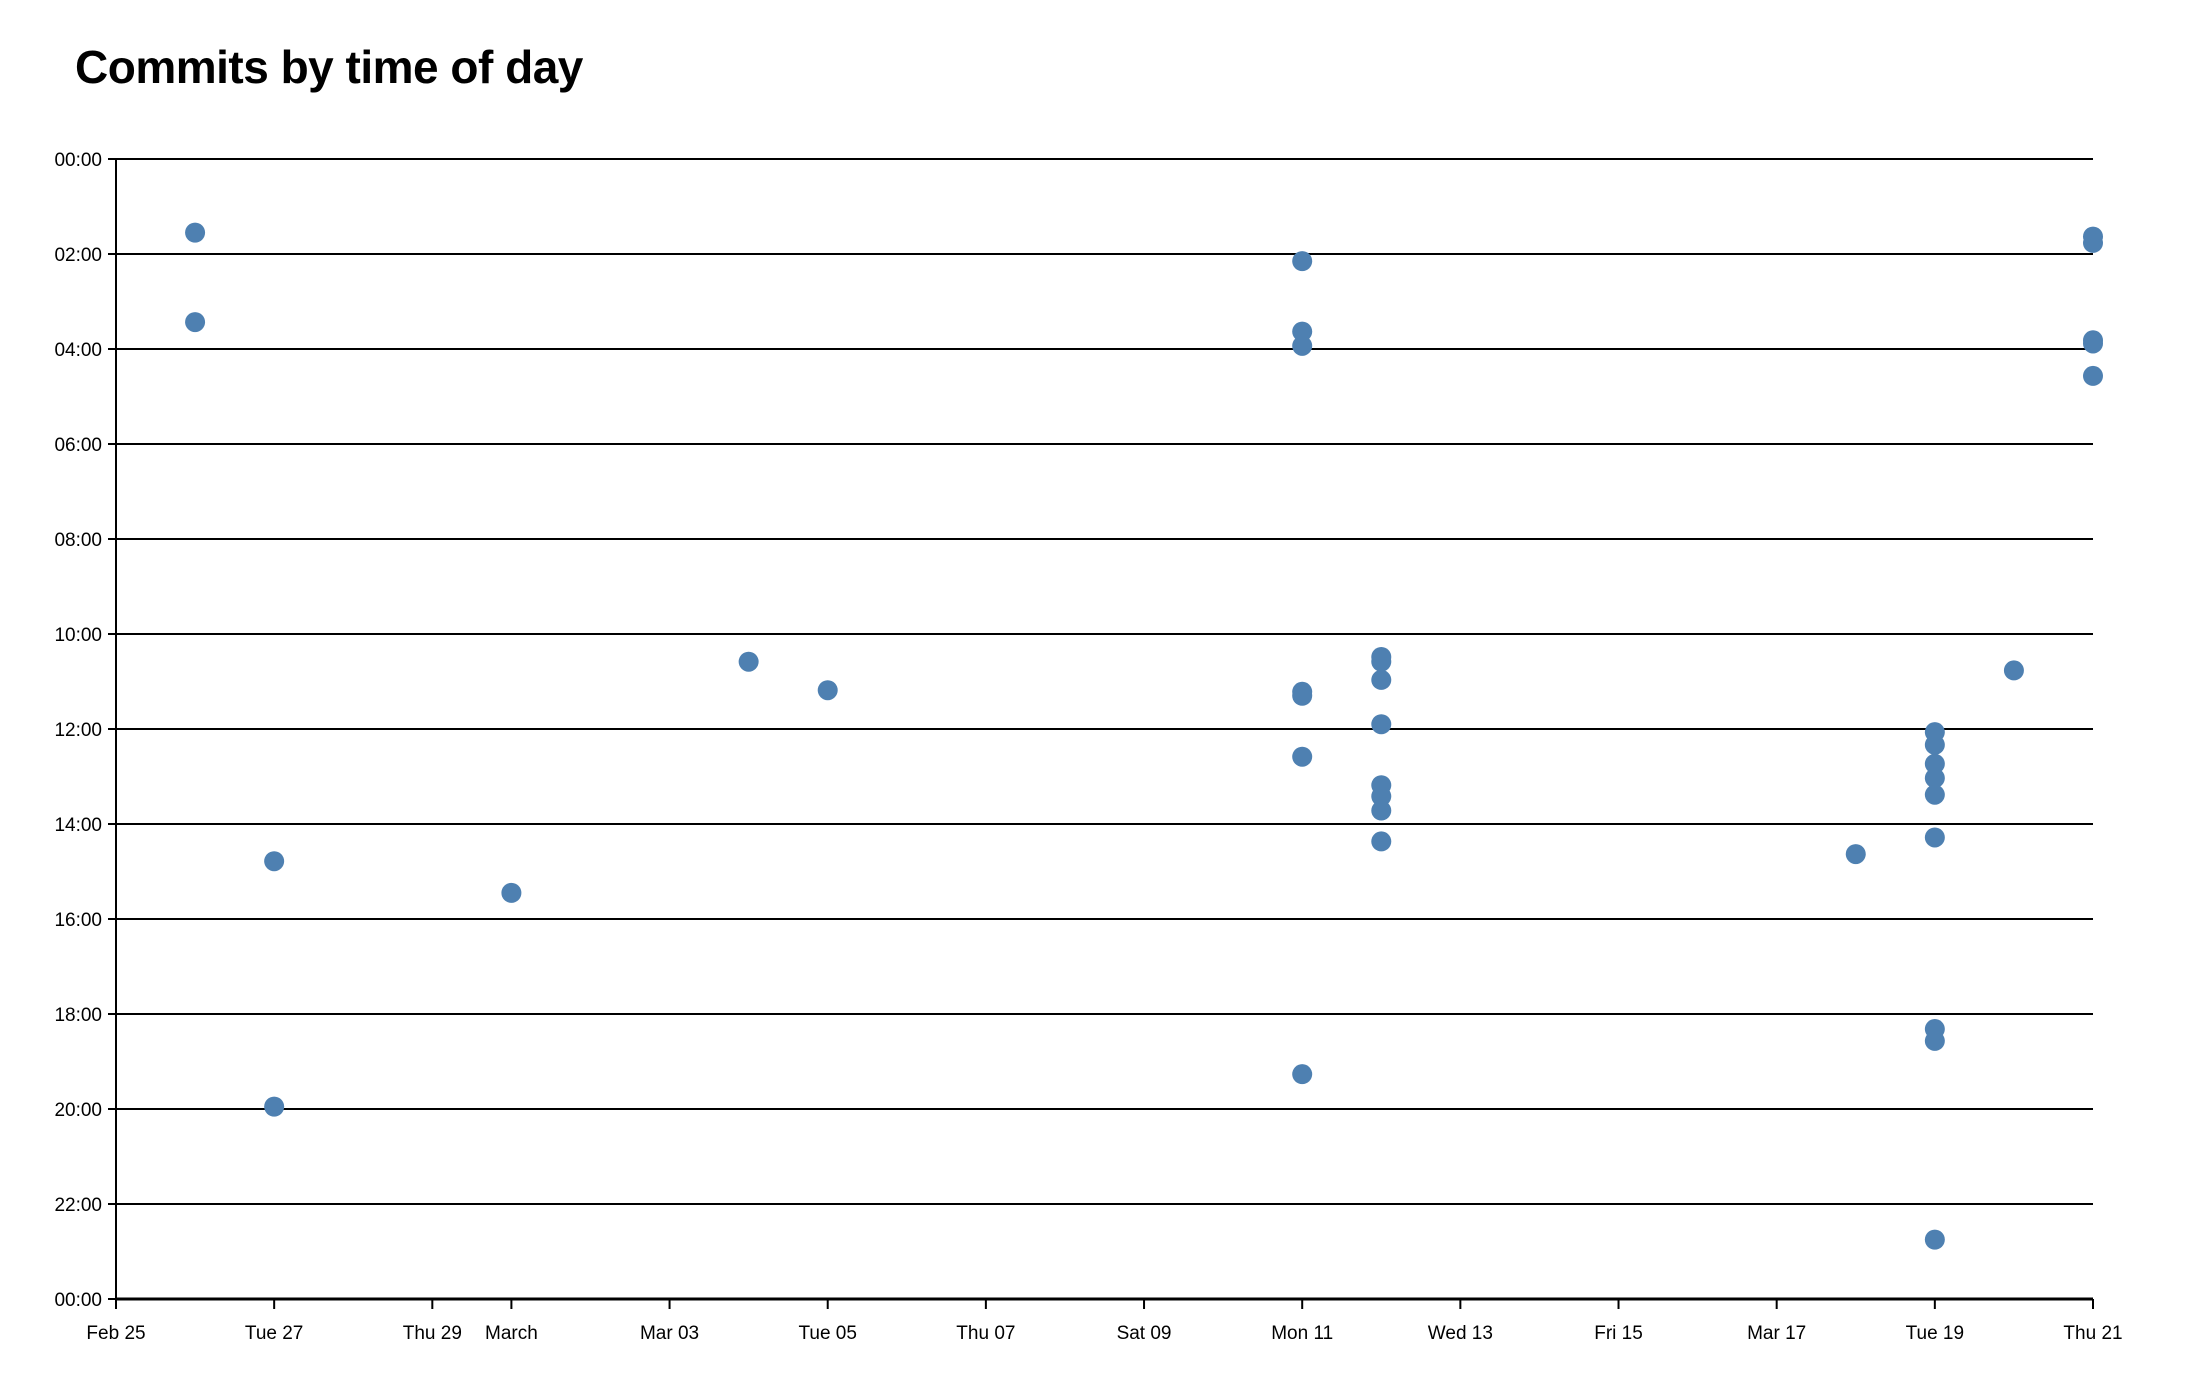  I want to click on y-tick: 00:00, so click(1073, 160).